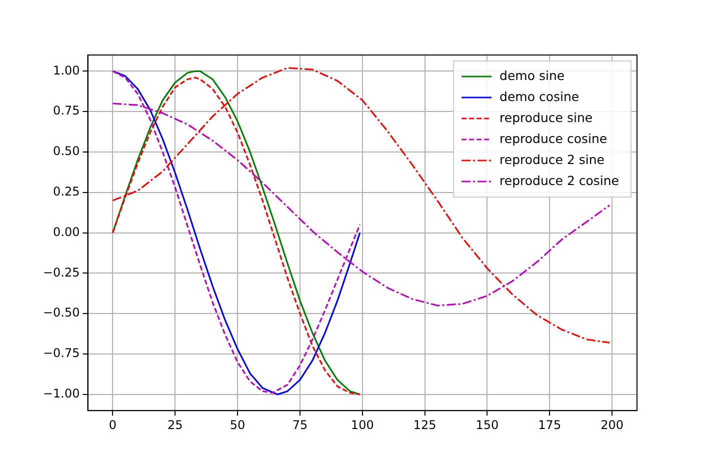  What do you see at coordinates (66, 70) in the screenshot?
I see `y-tick-label: 1.00` at bounding box center [66, 70].